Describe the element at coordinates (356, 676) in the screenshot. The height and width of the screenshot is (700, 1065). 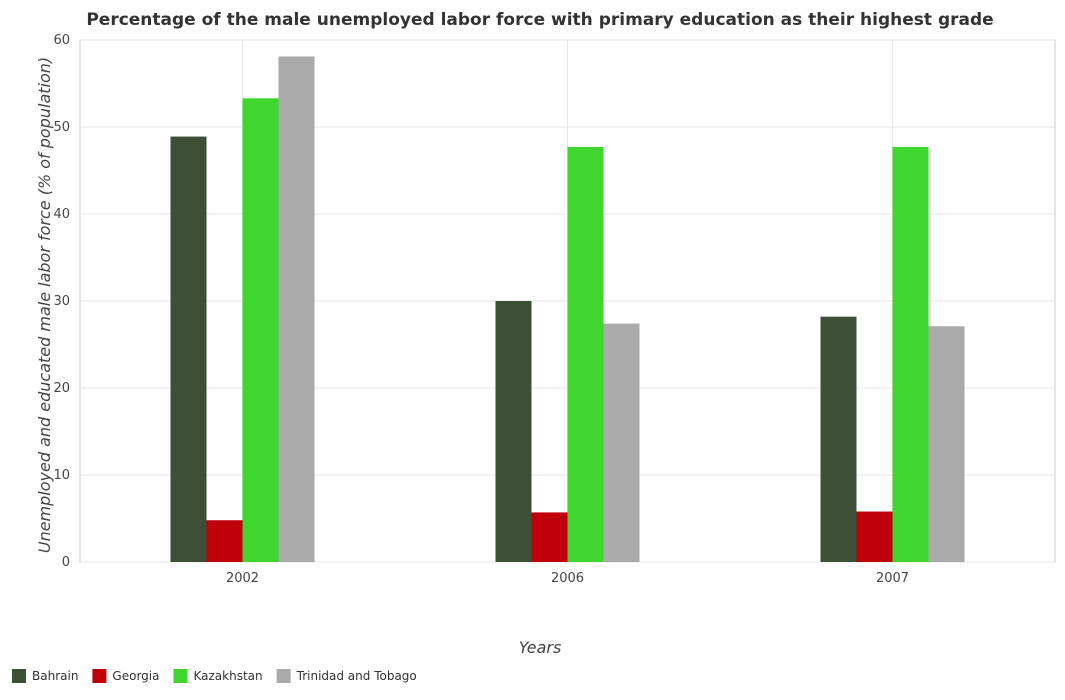
I see `legend-label: Trinidad and Tobago` at that location.